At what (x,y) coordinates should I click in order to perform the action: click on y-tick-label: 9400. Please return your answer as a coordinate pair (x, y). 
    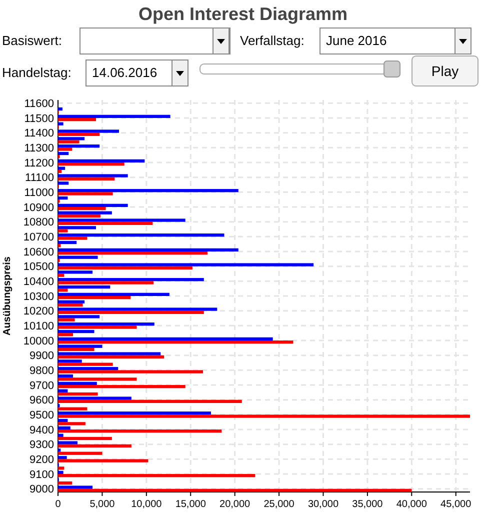
    Looking at the image, I should click on (42, 430).